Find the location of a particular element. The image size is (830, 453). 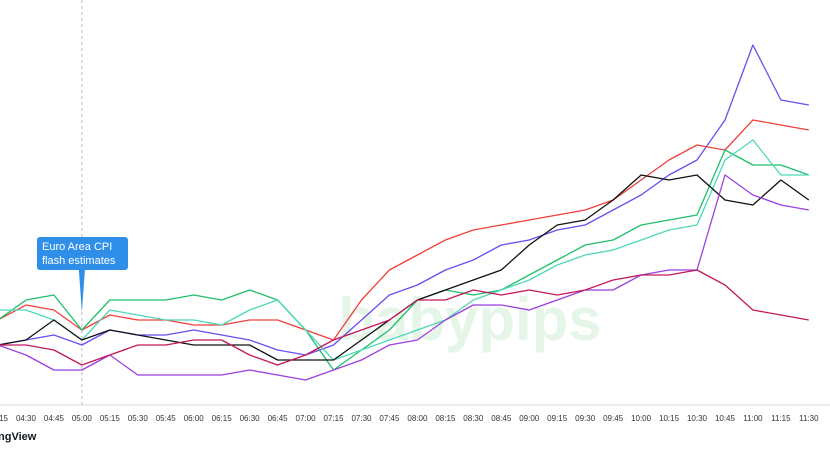

x-tick-label: 11:30 is located at coordinates (809, 418).